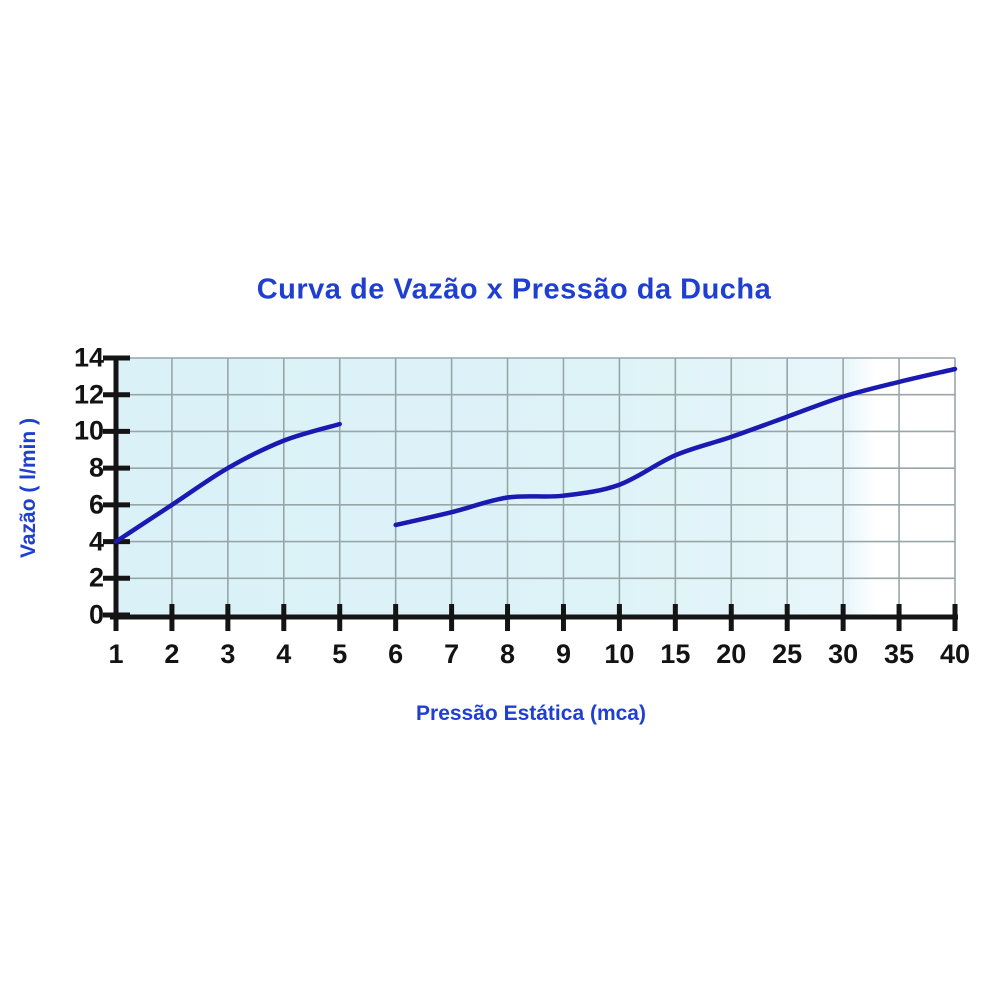 This screenshot has width=1000, height=1000. What do you see at coordinates (452, 654) in the screenshot?
I see `x-tick-label: 7` at bounding box center [452, 654].